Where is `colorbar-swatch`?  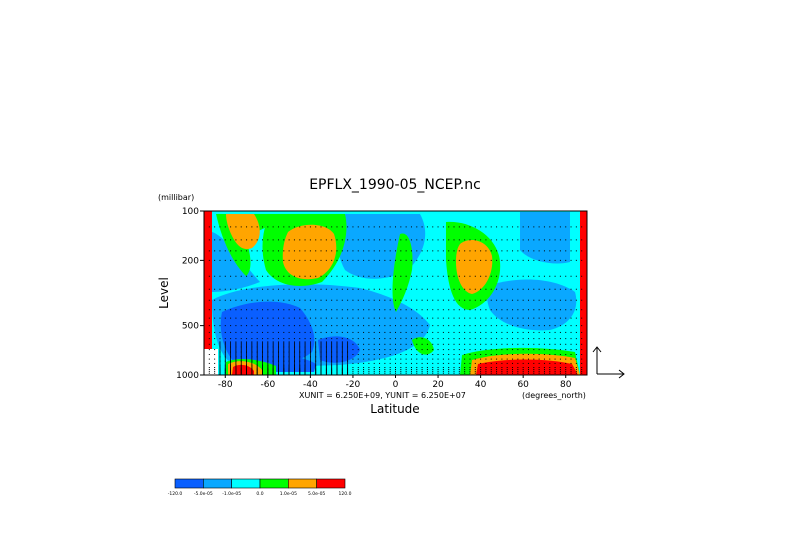 colorbar-swatch is located at coordinates (274, 483).